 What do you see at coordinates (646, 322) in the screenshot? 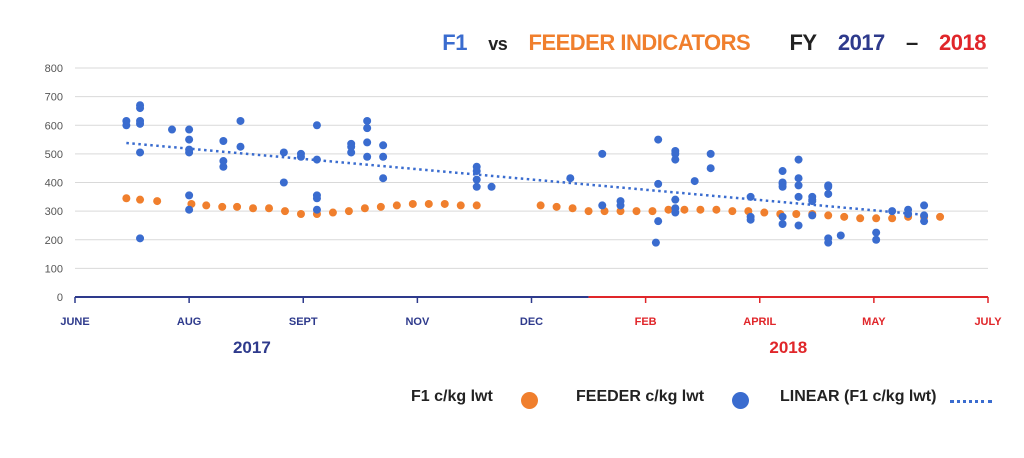
I see `x-tick-label: FEB` at bounding box center [646, 322].